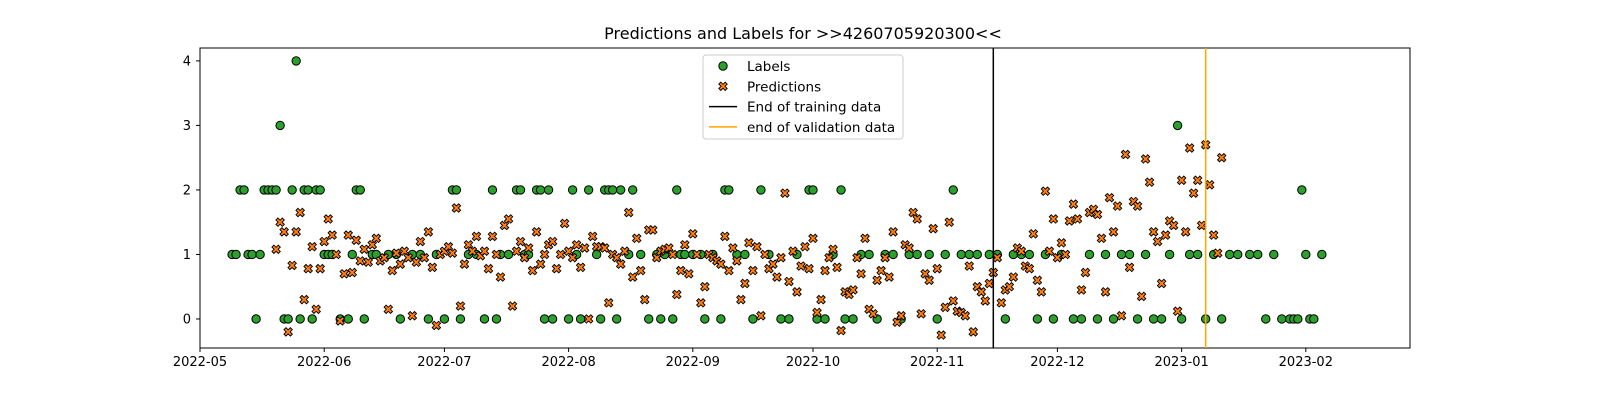 The width and height of the screenshot is (1600, 400). I want to click on x-tick-label: 2023-01, so click(1181, 362).